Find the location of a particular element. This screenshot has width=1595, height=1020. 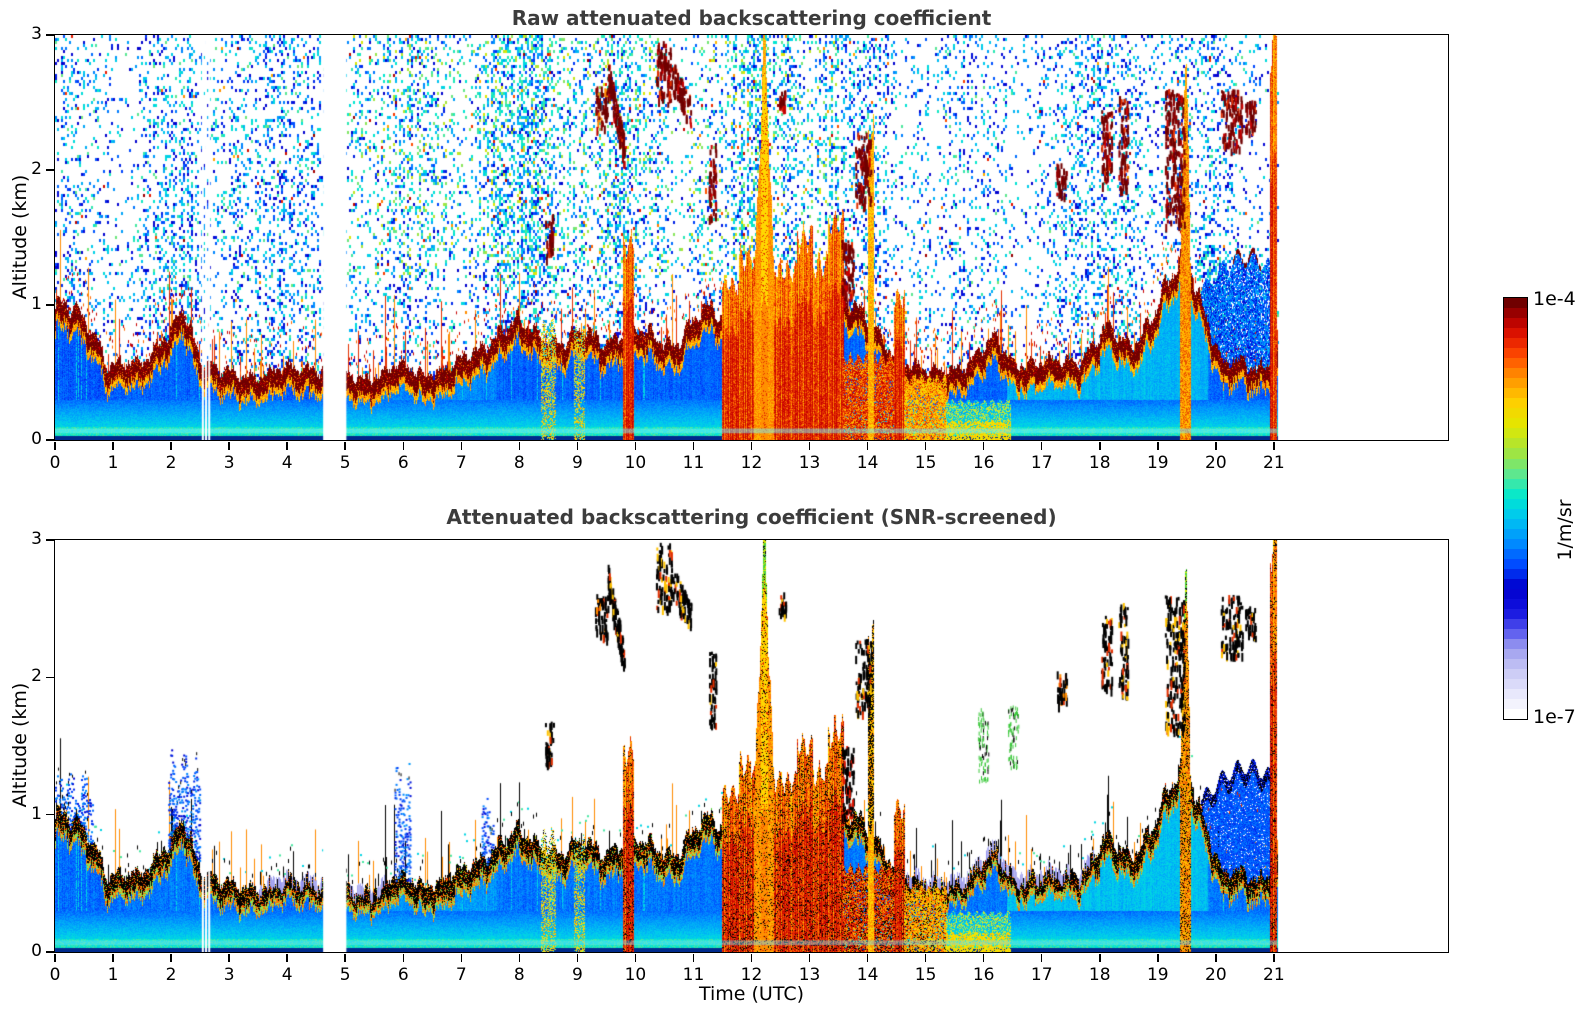

x-tick-label: 14 is located at coordinates (867, 975).